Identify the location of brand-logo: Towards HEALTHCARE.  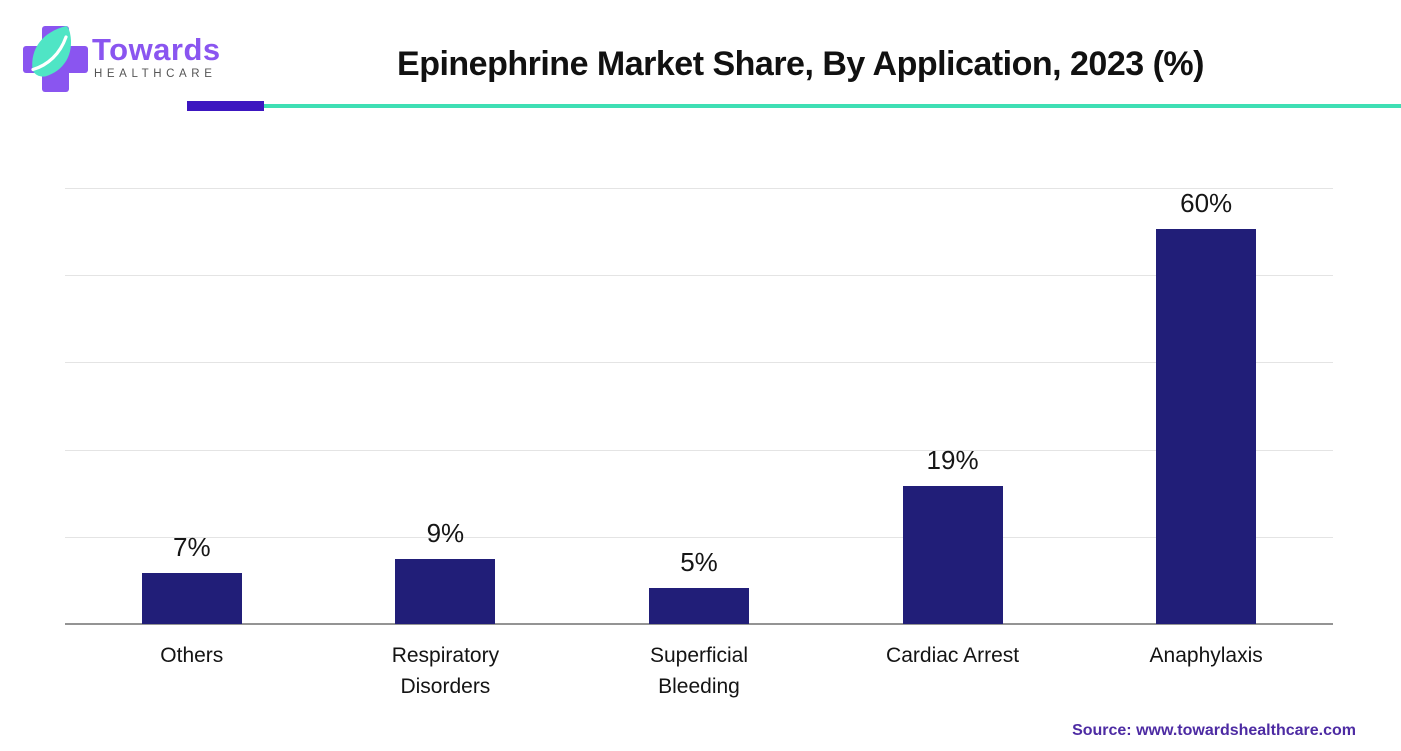
(170, 57).